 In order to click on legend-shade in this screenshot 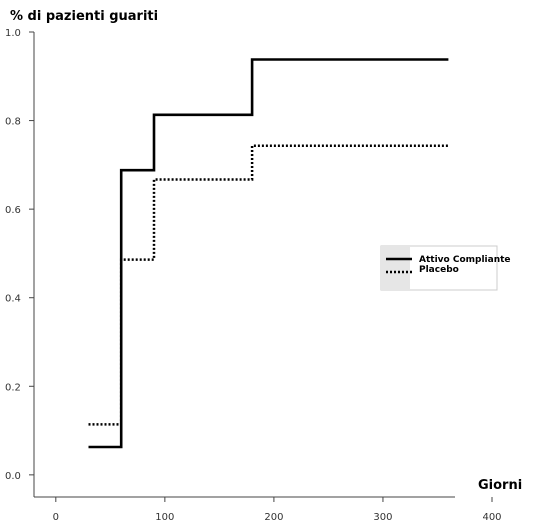, I will do `click(395, 268)`.